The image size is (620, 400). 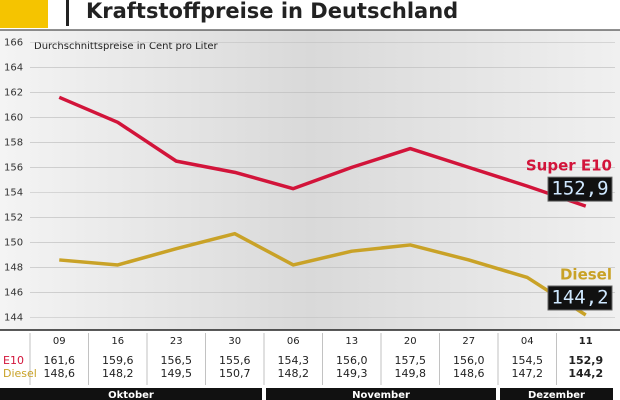 What do you see at coordinates (586, 274) in the screenshot?
I see `legend-label: Diesel` at bounding box center [586, 274].